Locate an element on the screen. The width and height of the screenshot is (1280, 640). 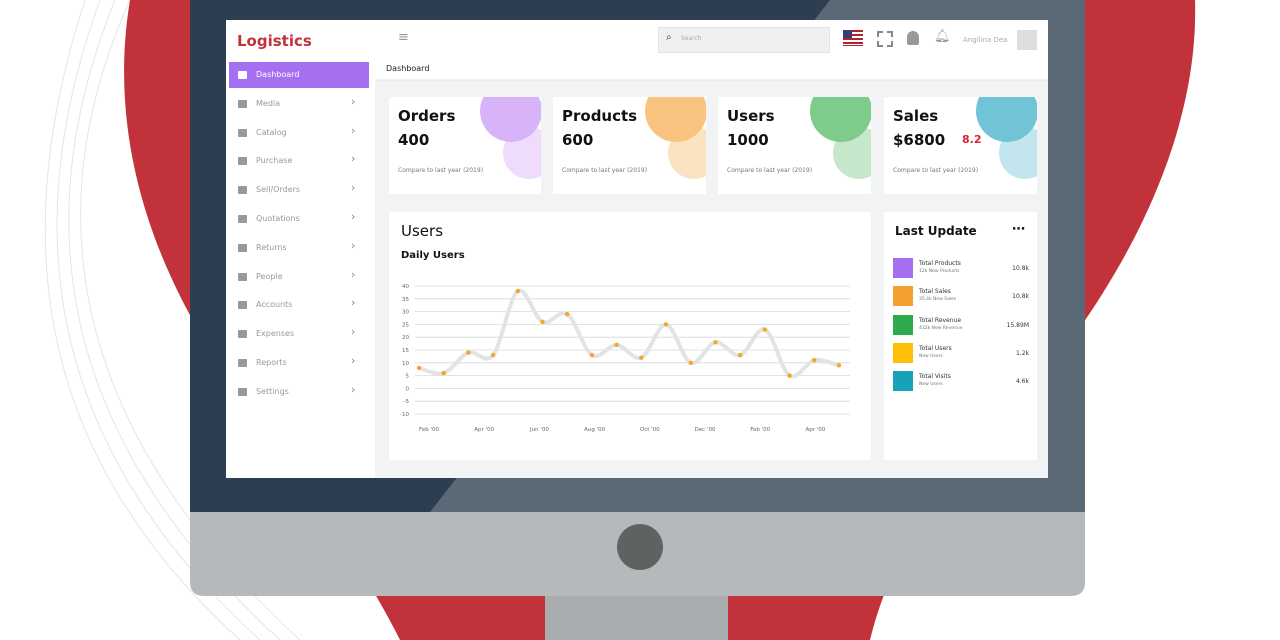
menu-label: Quotations is located at coordinates (278, 218).